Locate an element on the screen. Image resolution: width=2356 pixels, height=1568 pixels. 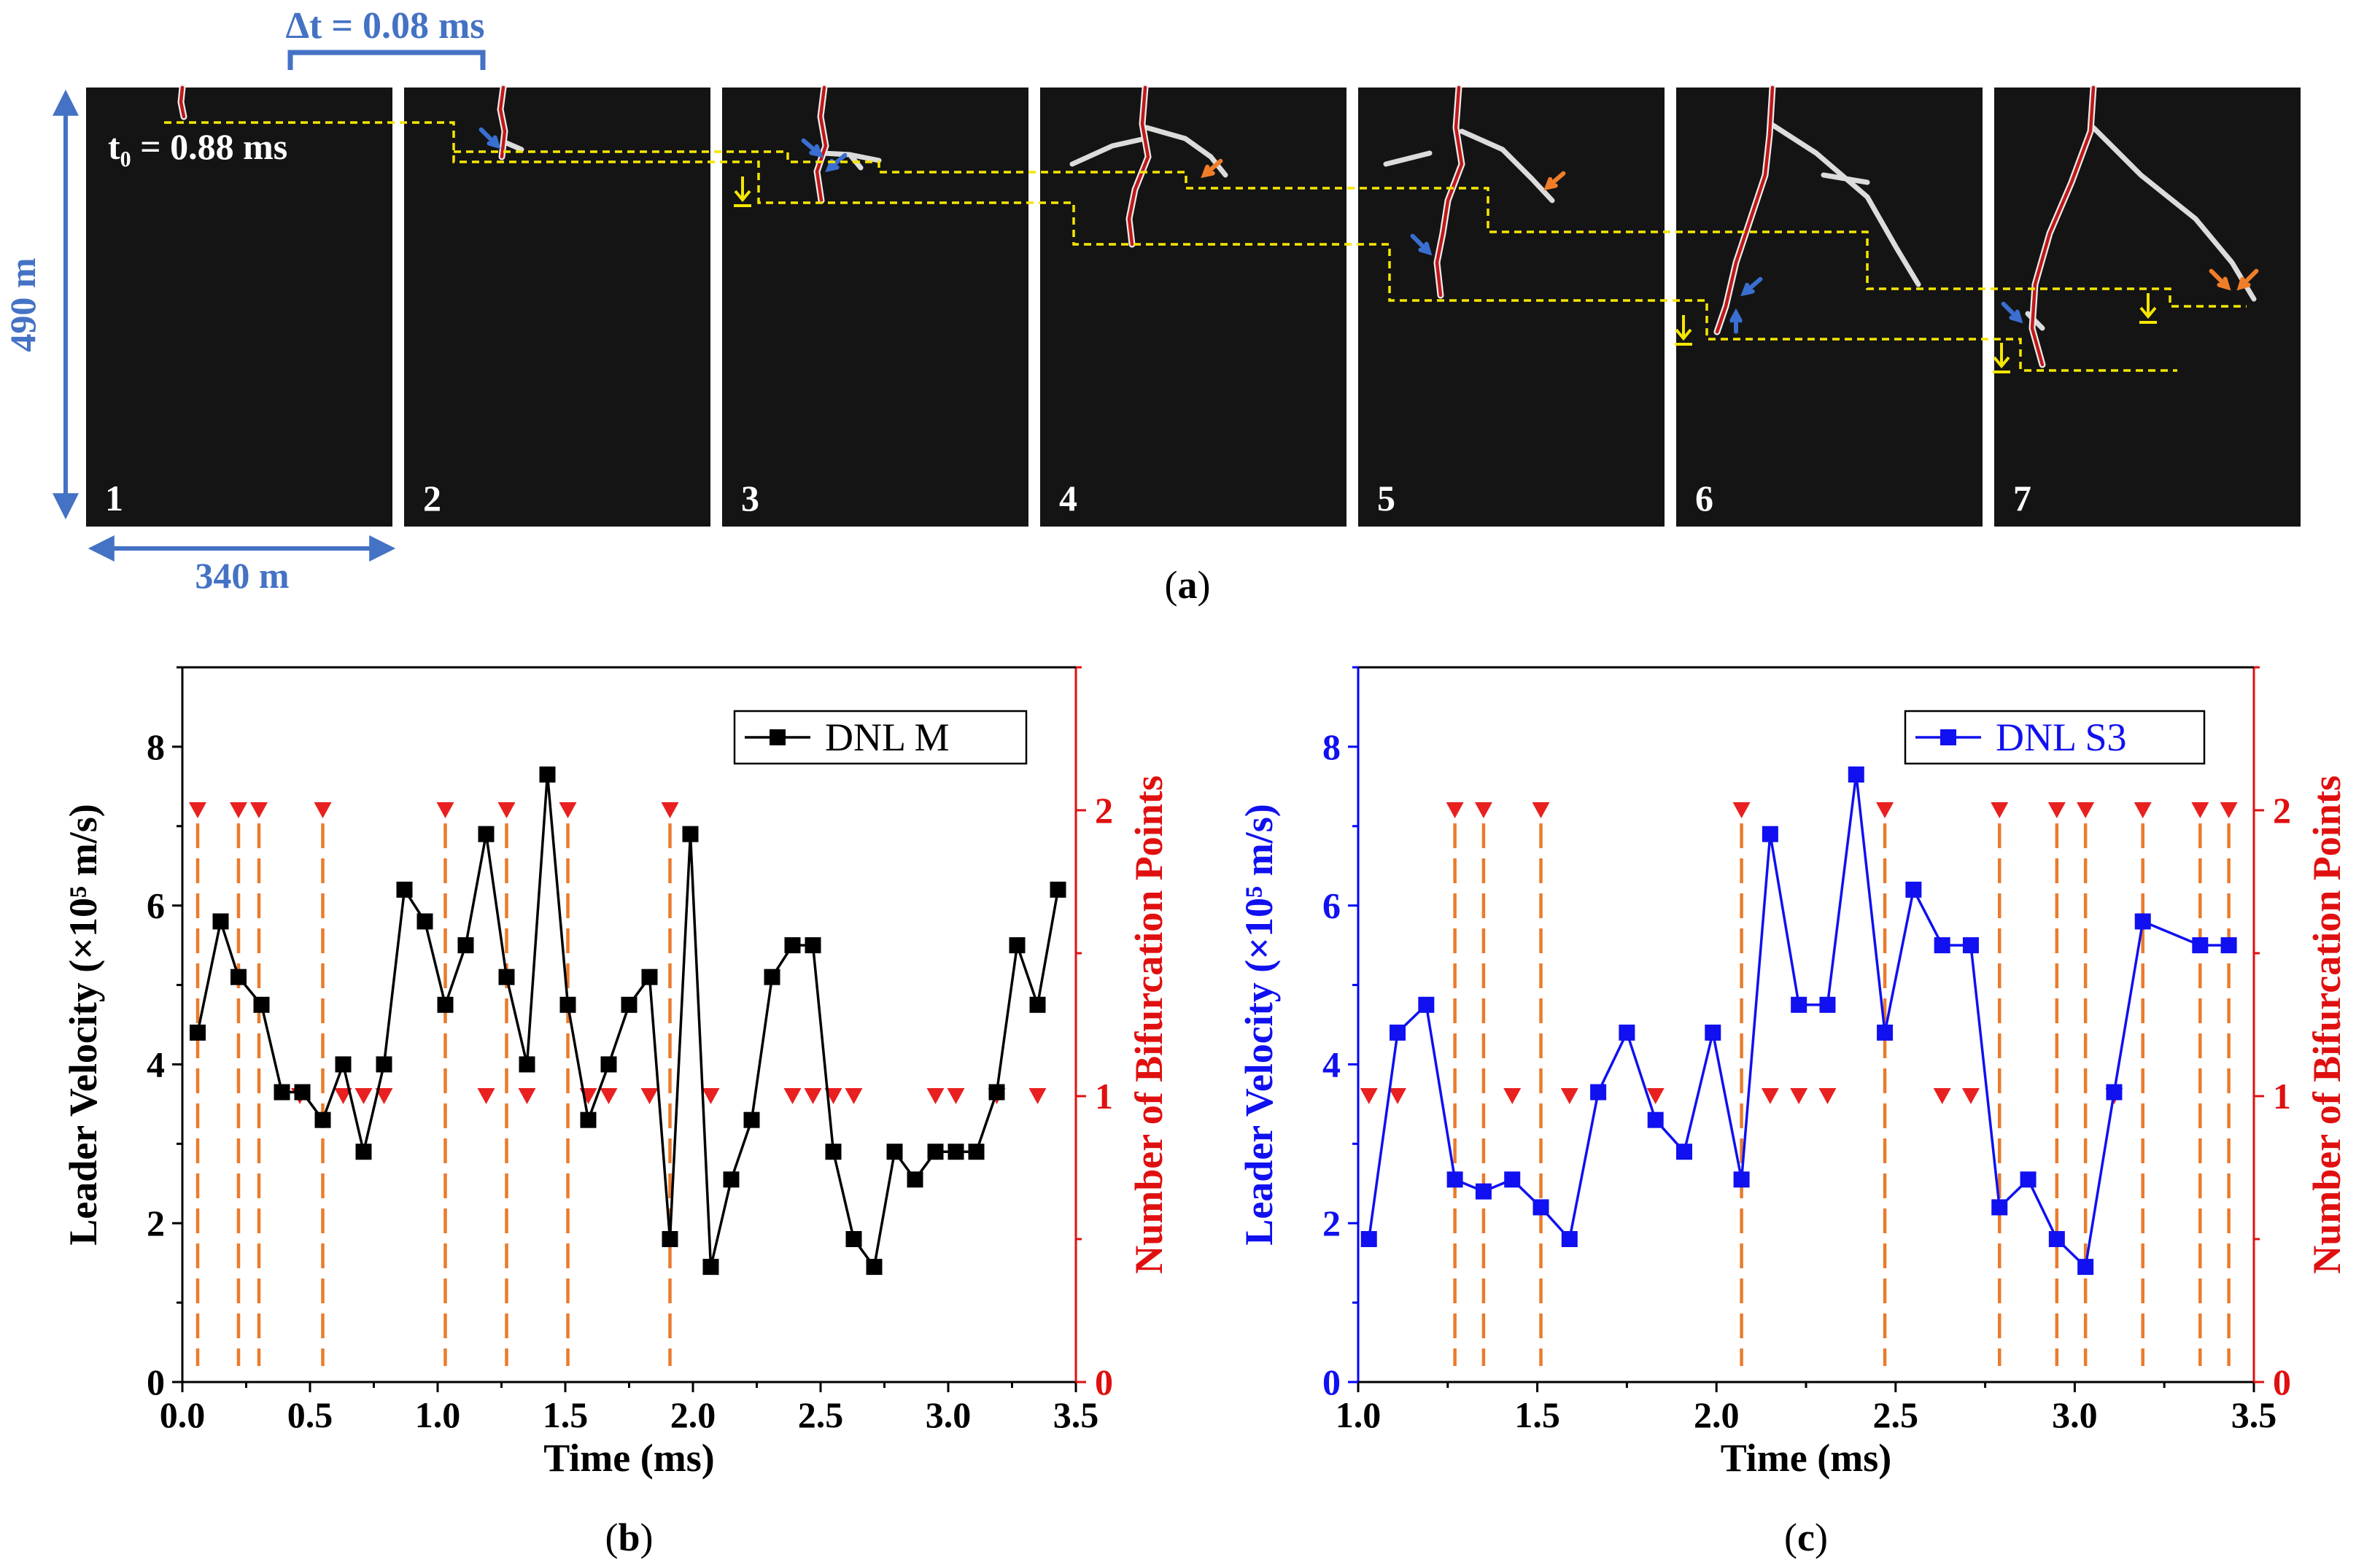
legend-marker-sample is located at coordinates (1948, 737).